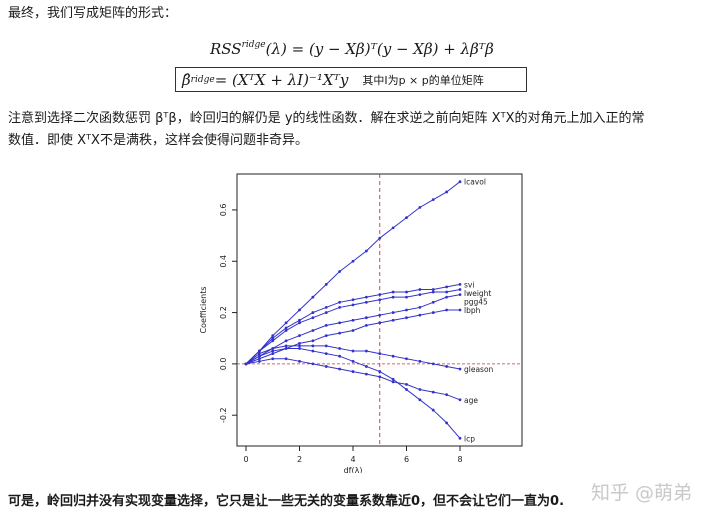 This screenshot has height=517, width=720. Describe the element at coordinates (471, 400) in the screenshot. I see `series-label-age: age` at that location.